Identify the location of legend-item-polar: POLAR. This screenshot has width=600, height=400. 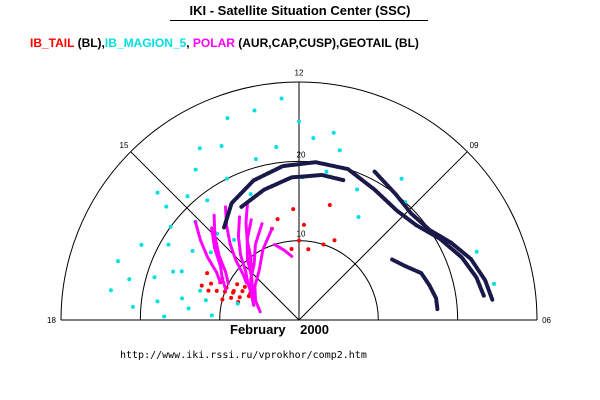
(213, 43).